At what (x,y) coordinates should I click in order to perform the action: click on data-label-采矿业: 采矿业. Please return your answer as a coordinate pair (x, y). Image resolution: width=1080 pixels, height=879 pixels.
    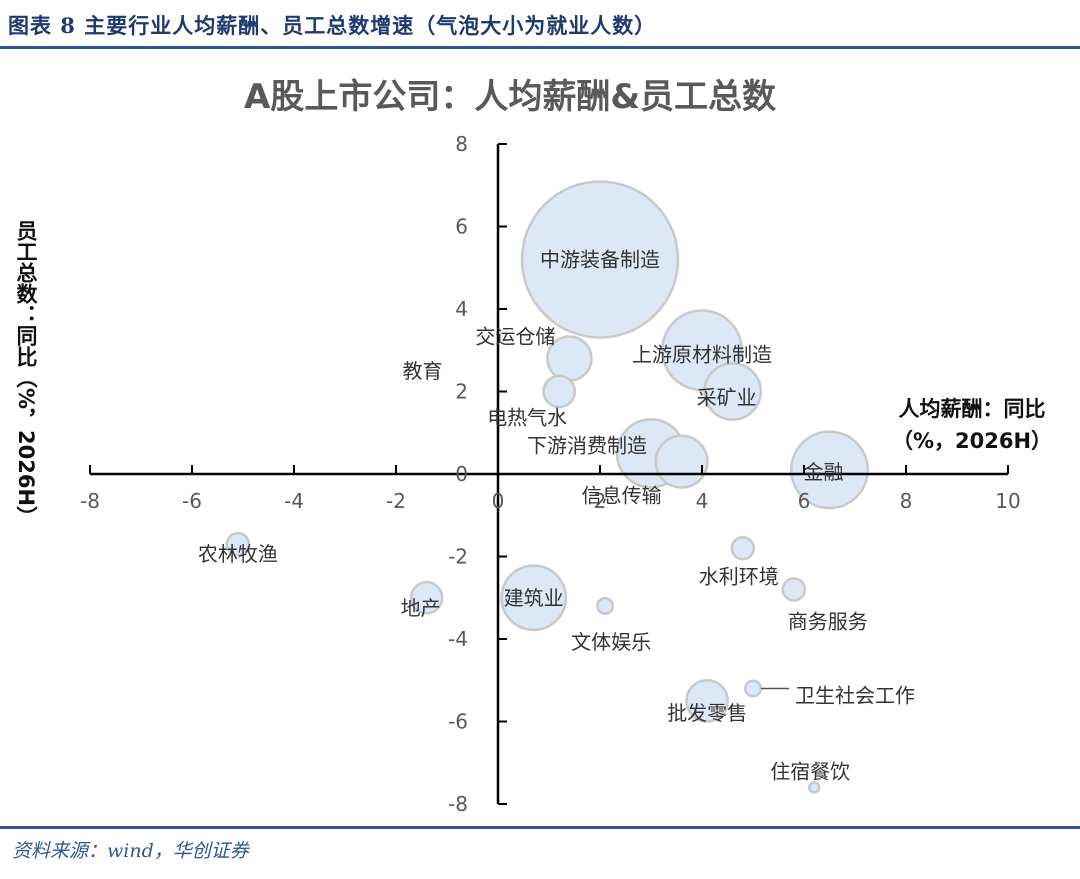
    Looking at the image, I should click on (727, 398).